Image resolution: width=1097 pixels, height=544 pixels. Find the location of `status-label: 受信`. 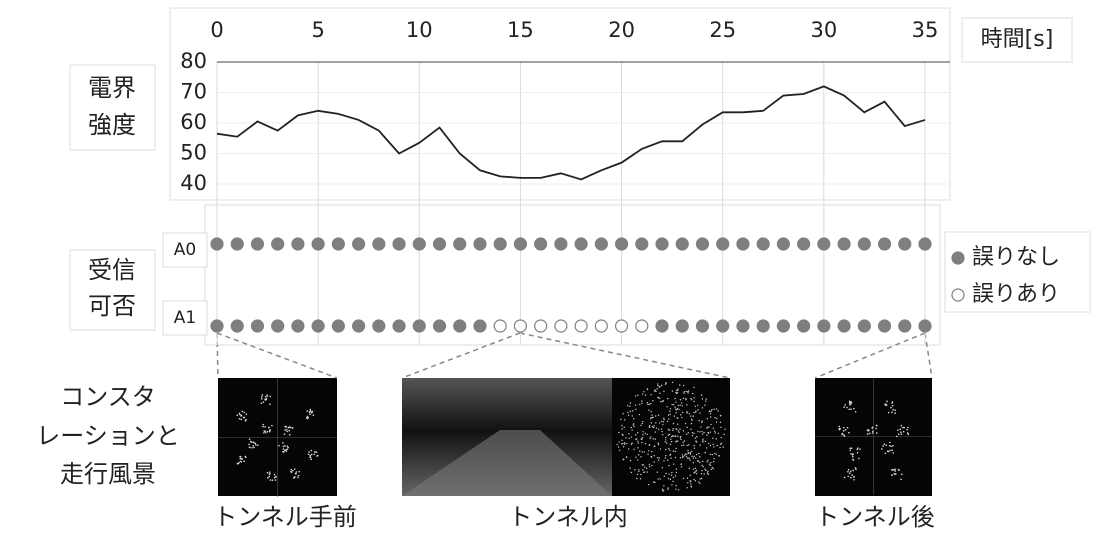

status-label: 受信 is located at coordinates (112, 270).